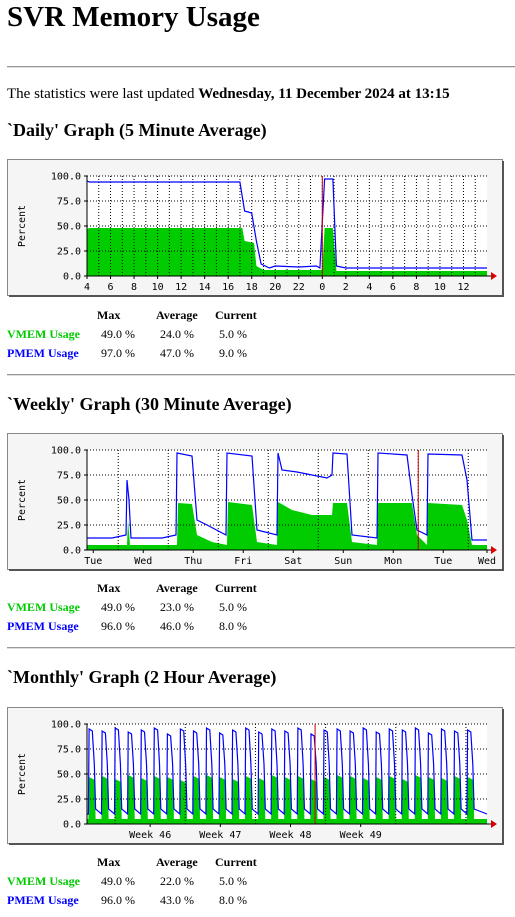 This screenshot has height=917, width=515. I want to click on pmem-max: 97.0 %, so click(118, 353).